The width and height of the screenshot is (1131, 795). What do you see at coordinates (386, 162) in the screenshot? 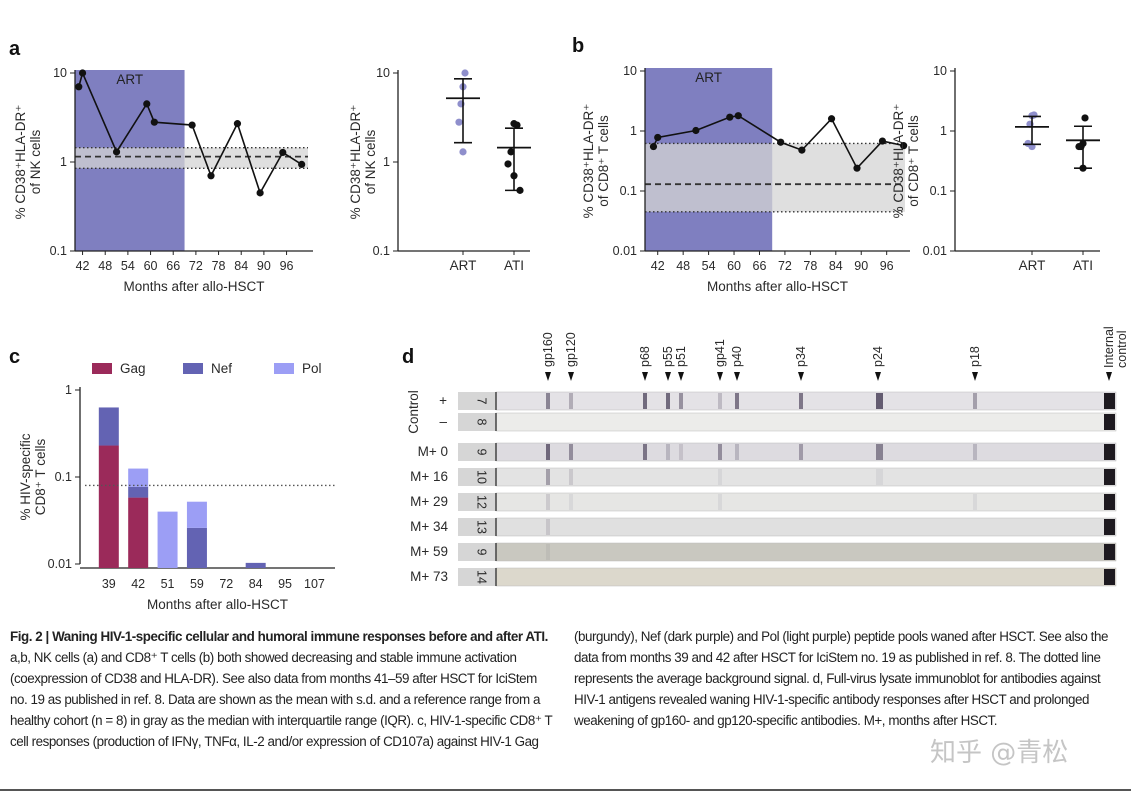
I see `y-tick-label: 1` at bounding box center [386, 162].